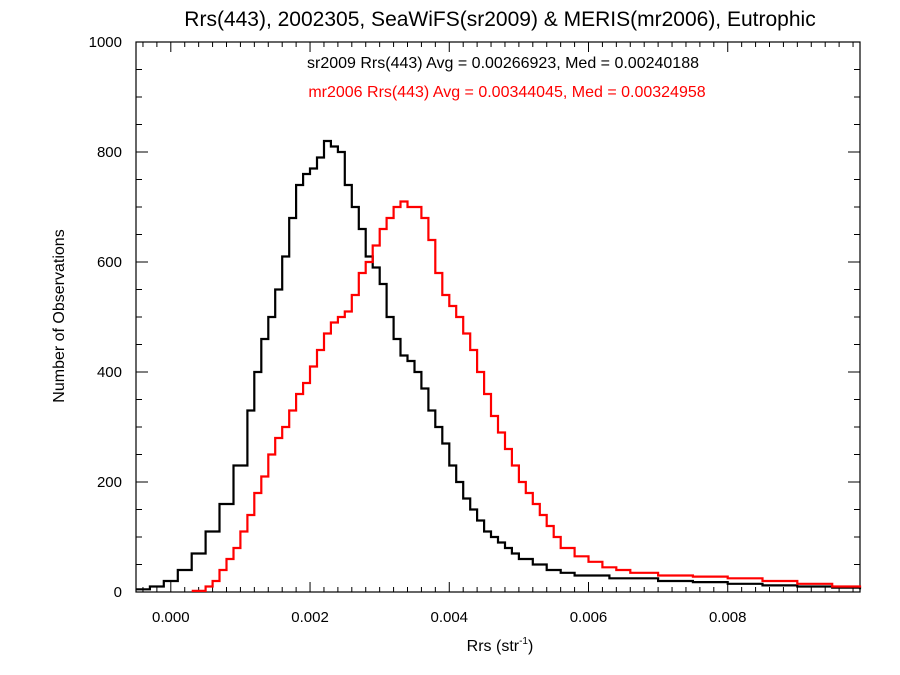 Image resolution: width=900 pixels, height=675 pixels. I want to click on x-axis-label-main: Rrs (str, so click(493, 646).